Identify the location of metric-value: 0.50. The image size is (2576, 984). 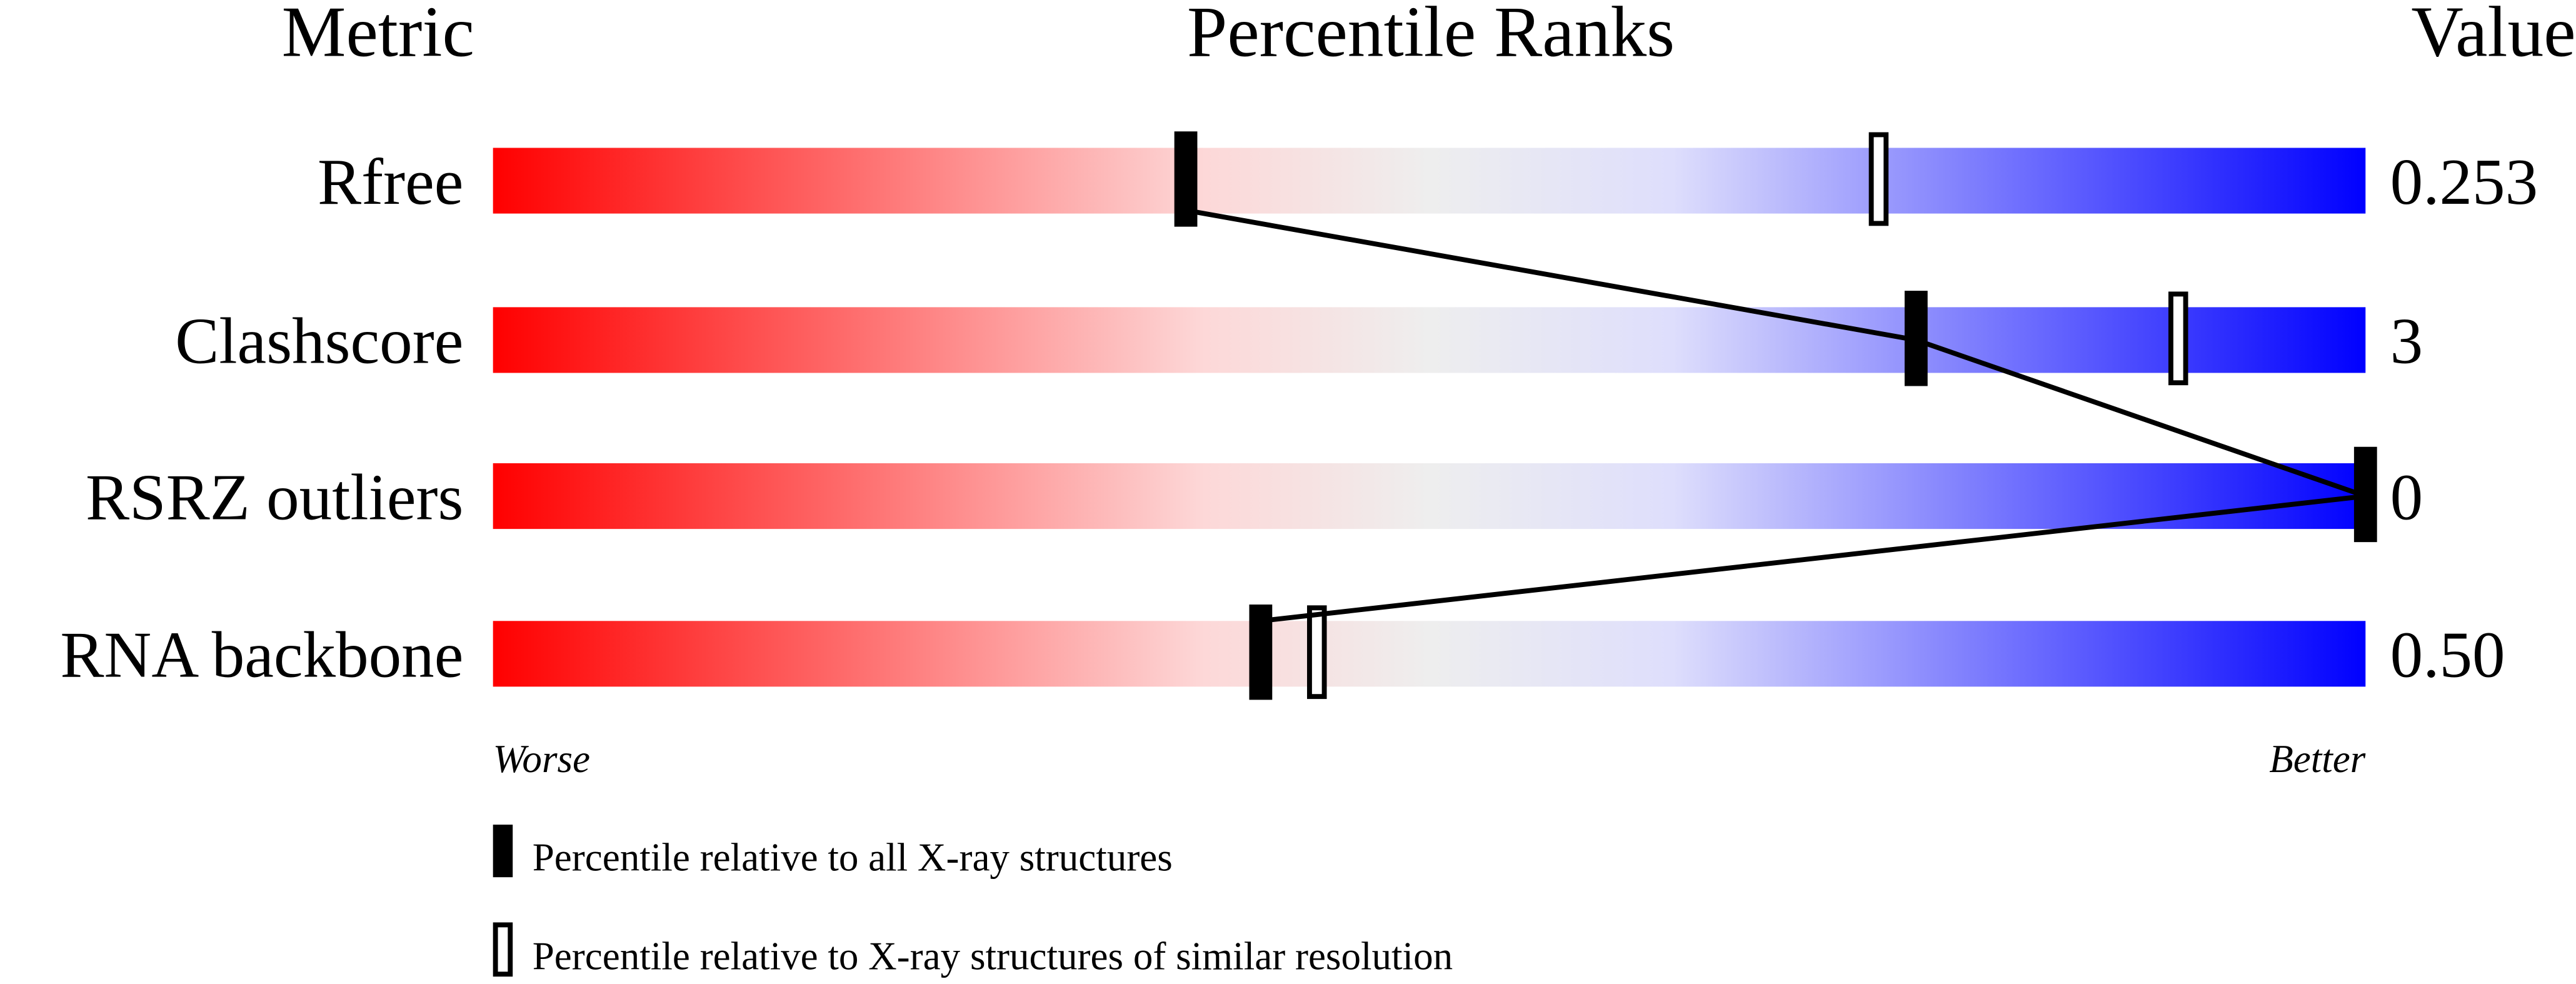
(2447, 654).